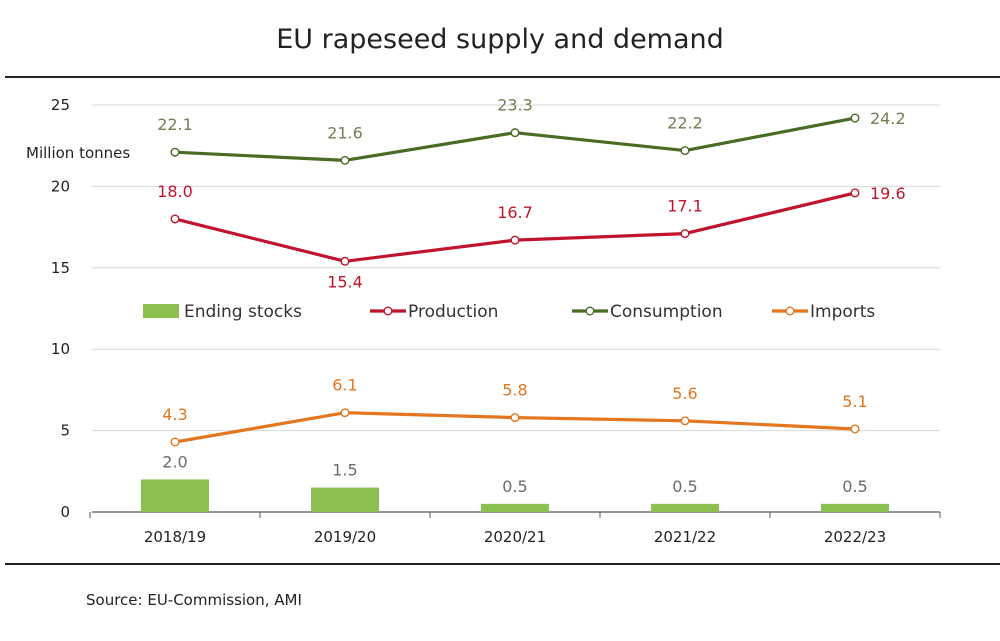 The width and height of the screenshot is (1000, 641). What do you see at coordinates (500, 39) in the screenshot?
I see `chart-title: EU rapeseed supply and demand` at bounding box center [500, 39].